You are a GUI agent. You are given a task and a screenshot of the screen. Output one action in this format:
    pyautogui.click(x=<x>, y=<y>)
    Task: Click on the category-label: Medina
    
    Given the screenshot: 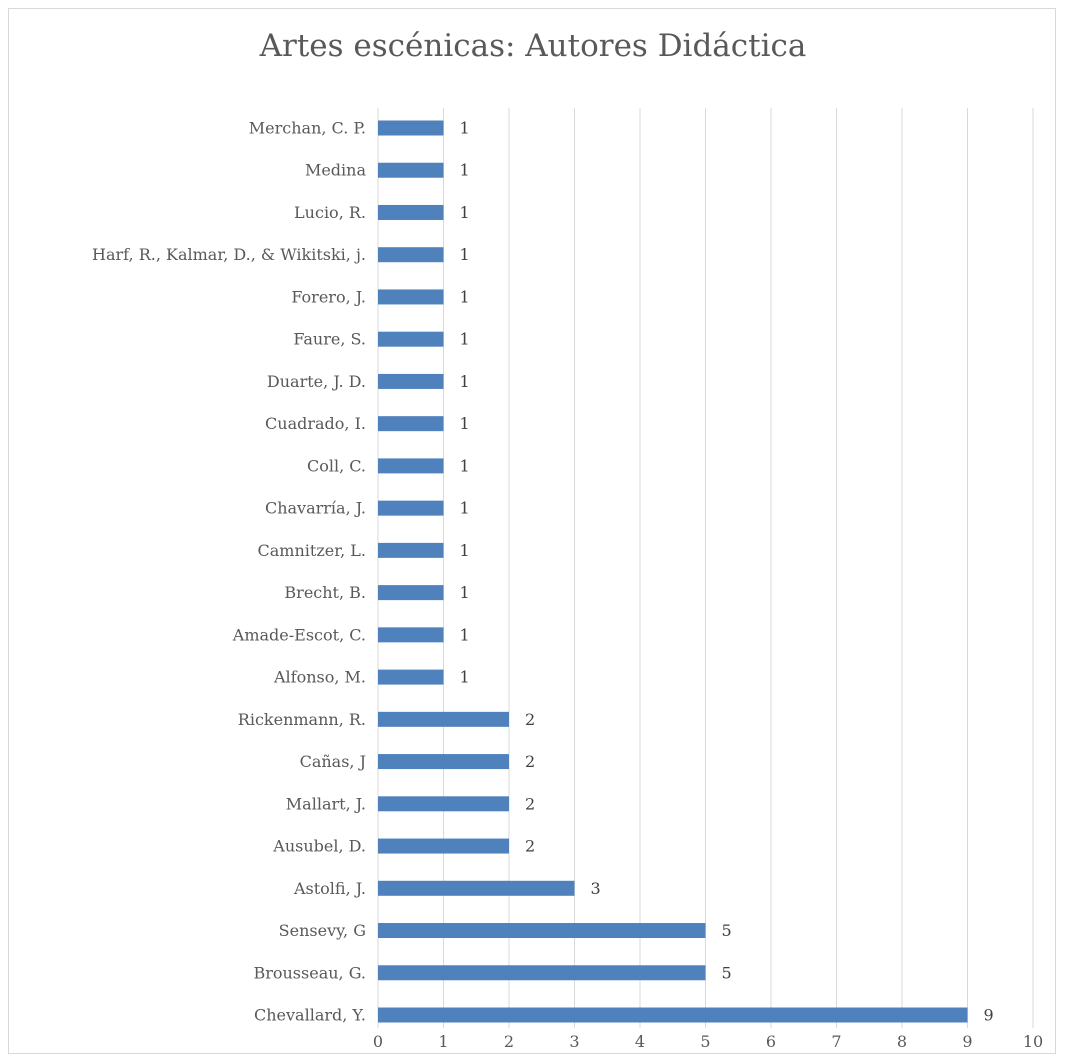 What is the action you would take?
    pyautogui.click(x=336, y=170)
    